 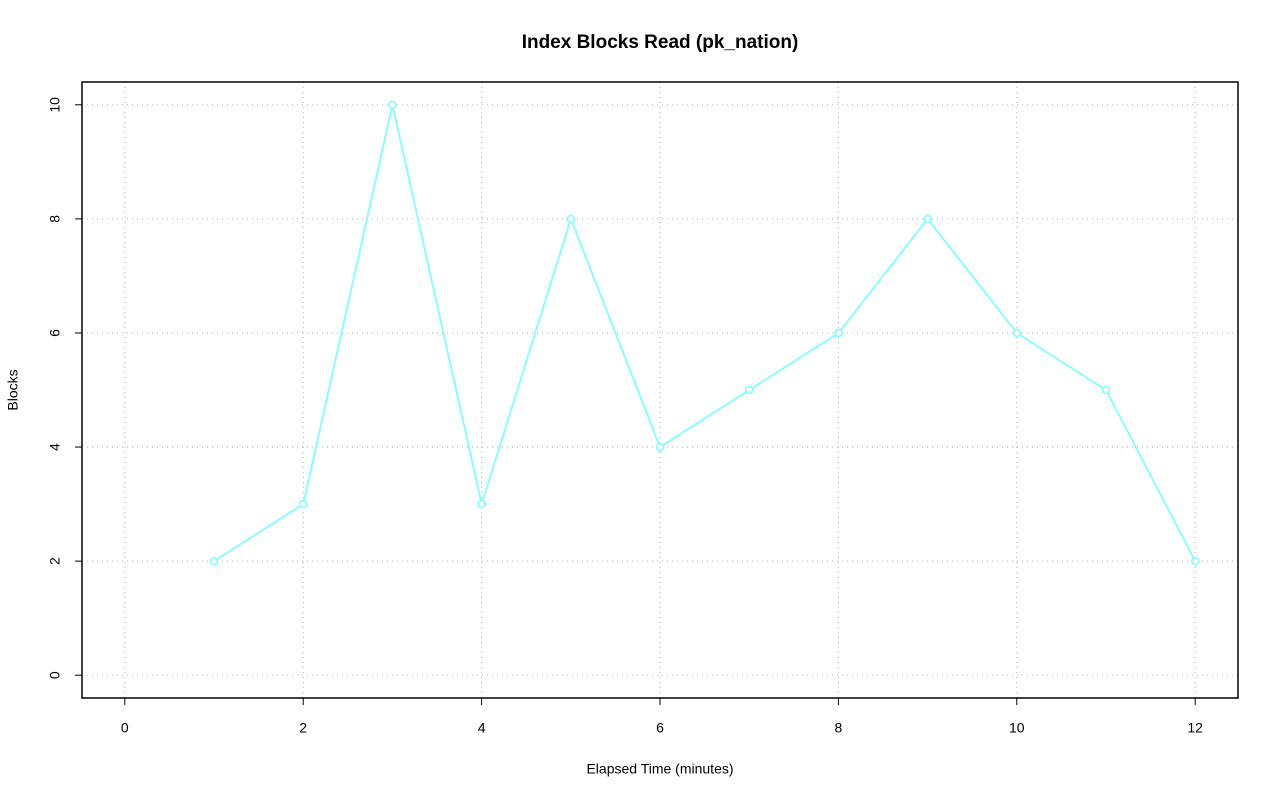 What do you see at coordinates (55, 219) in the screenshot?
I see `y-tick-label: 8` at bounding box center [55, 219].